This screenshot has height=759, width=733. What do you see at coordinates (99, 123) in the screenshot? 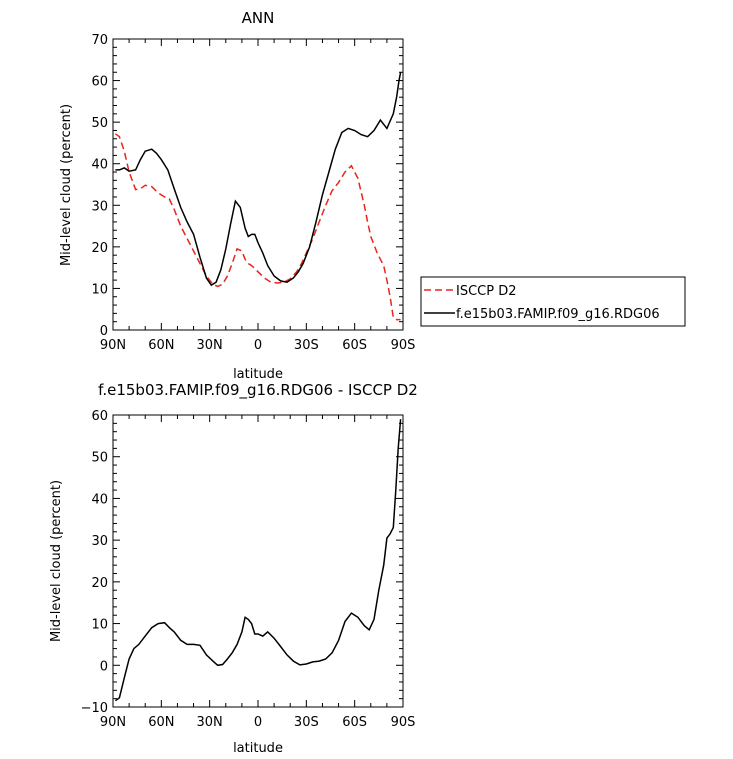
I see `top-y-tick-label: 50` at bounding box center [99, 123].